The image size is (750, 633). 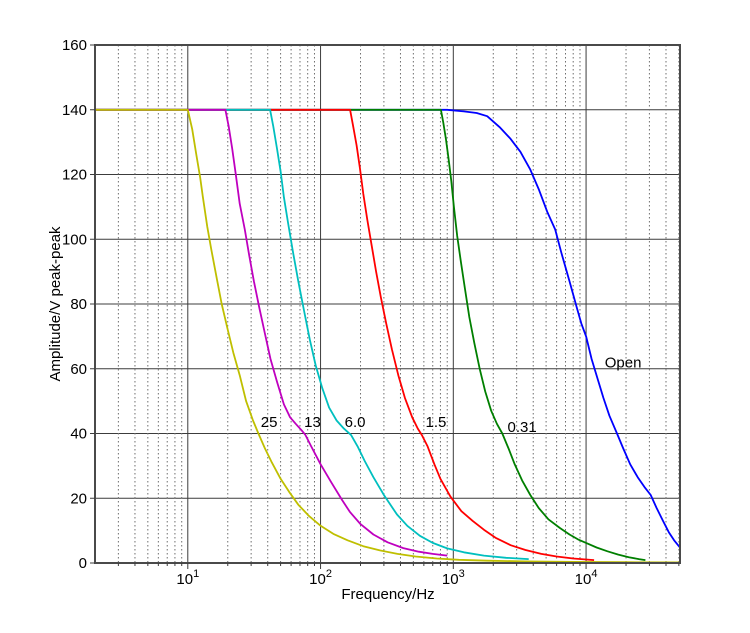 I want to click on curve-label-open: Open, so click(x=623, y=362).